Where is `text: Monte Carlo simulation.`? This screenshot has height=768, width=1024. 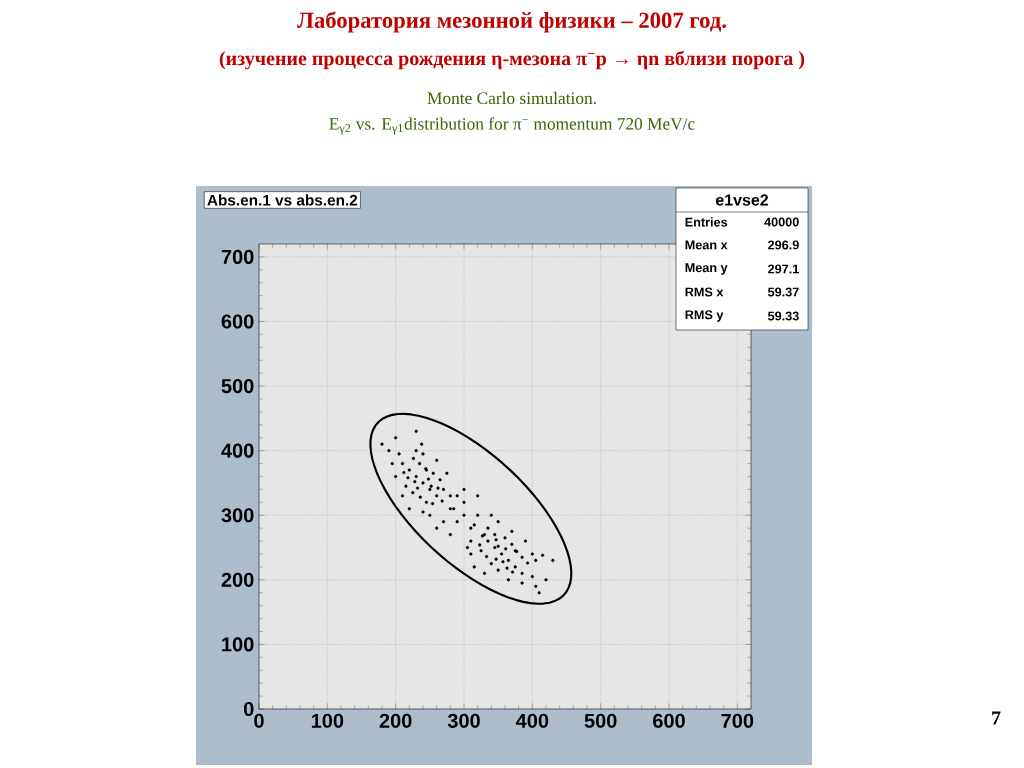
text: Monte Carlo simulation. is located at coordinates (511, 98).